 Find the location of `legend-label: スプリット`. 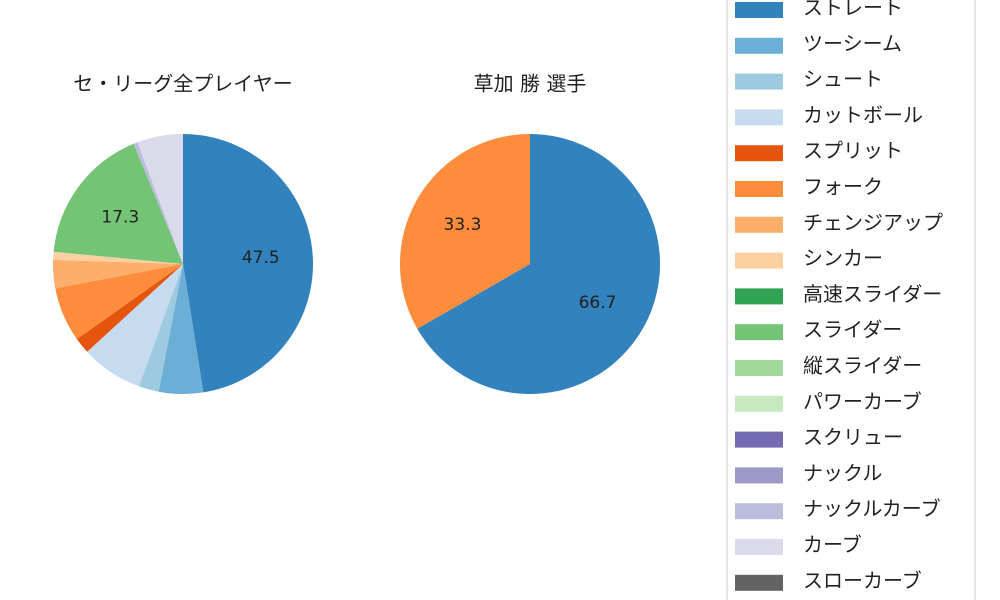

legend-label: スプリット is located at coordinates (853, 151).